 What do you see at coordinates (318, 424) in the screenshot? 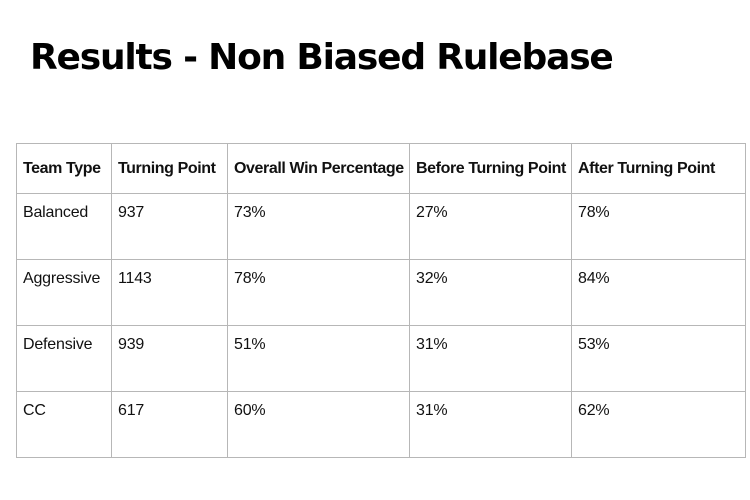
I see `cell-overall-win-percentage: 60%` at bounding box center [318, 424].